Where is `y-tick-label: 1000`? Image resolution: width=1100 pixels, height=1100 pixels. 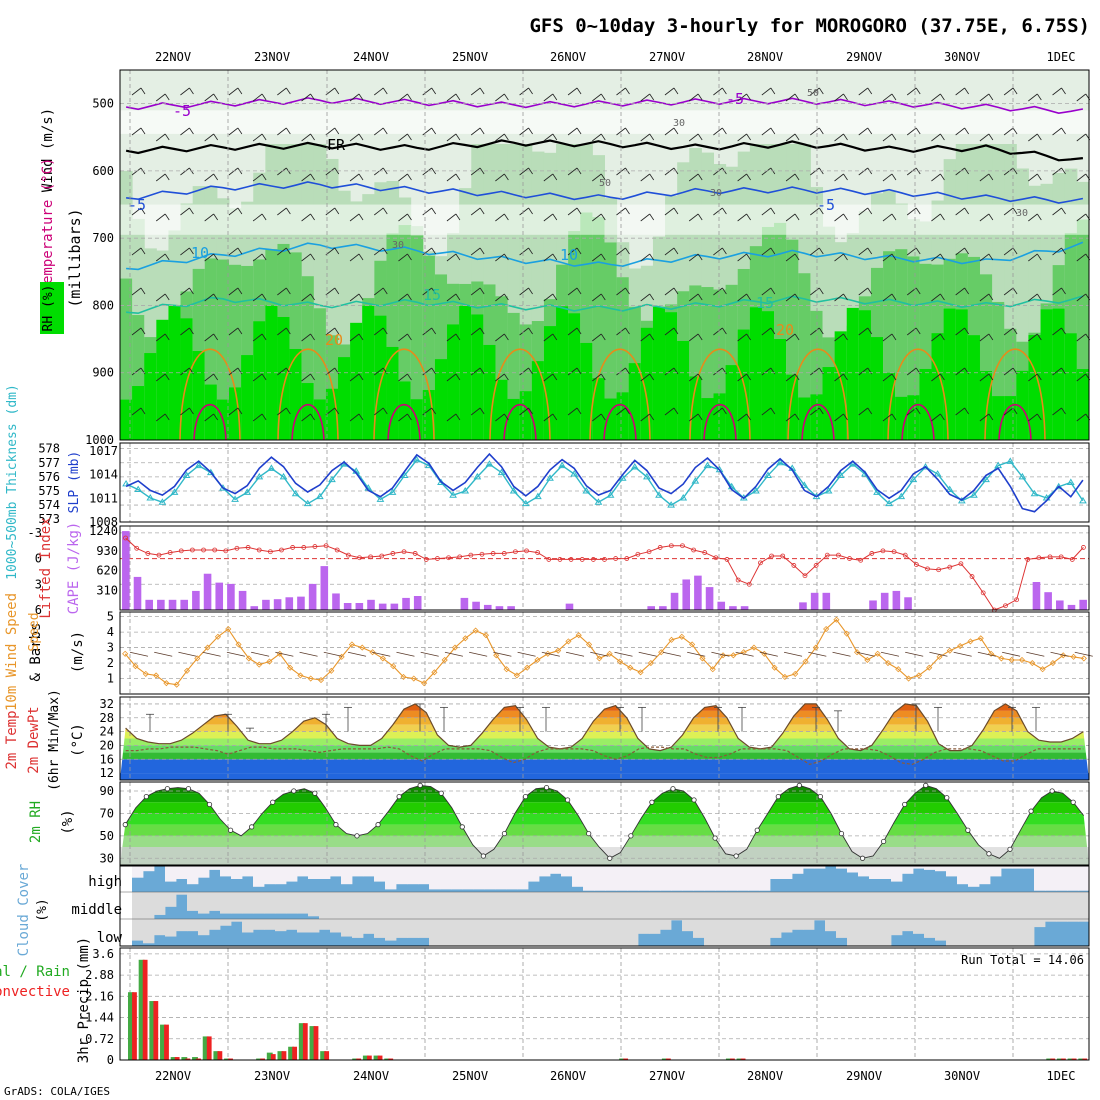 y-tick-label: 1000 is located at coordinates (99, 440).